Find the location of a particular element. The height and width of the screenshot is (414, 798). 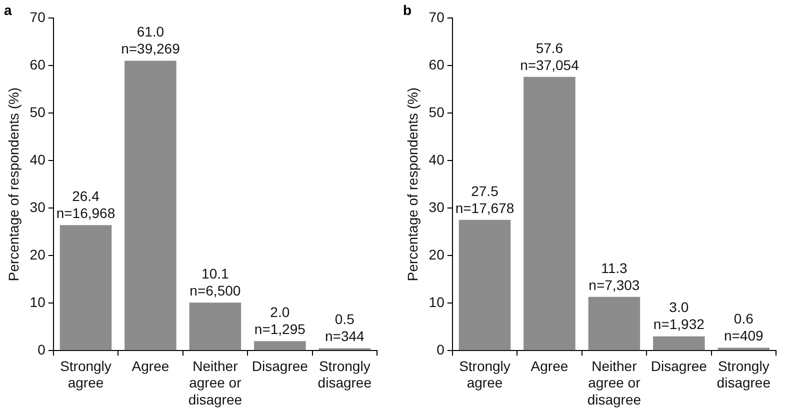

data-label: 10.1 n=6,500 is located at coordinates (215, 281).